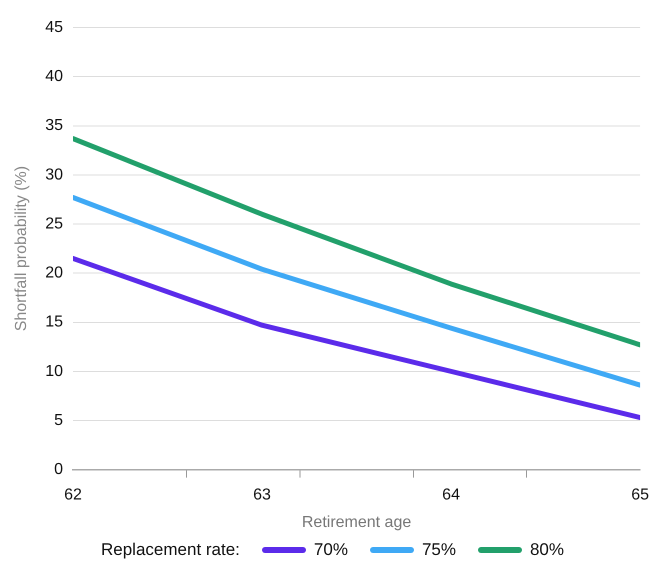 The width and height of the screenshot is (665, 581). I want to click on x-axis-title: Retirement age, so click(357, 522).